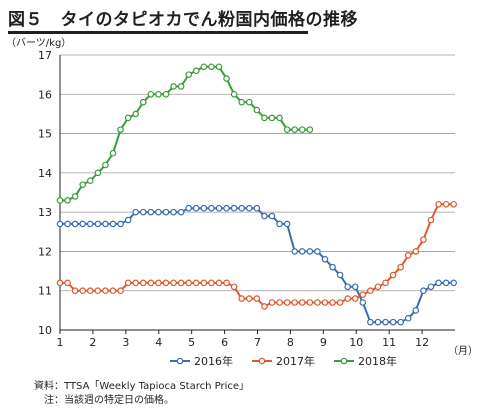 This screenshot has width=482, height=412. What do you see at coordinates (45, 94) in the screenshot?
I see `y-tick-label-16: 16` at bounding box center [45, 94].